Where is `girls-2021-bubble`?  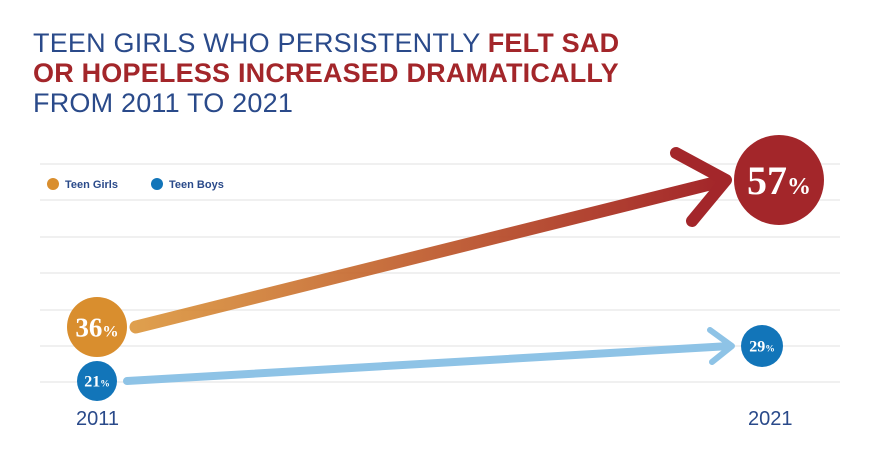
girls-2021-bubble is located at coordinates (779, 180).